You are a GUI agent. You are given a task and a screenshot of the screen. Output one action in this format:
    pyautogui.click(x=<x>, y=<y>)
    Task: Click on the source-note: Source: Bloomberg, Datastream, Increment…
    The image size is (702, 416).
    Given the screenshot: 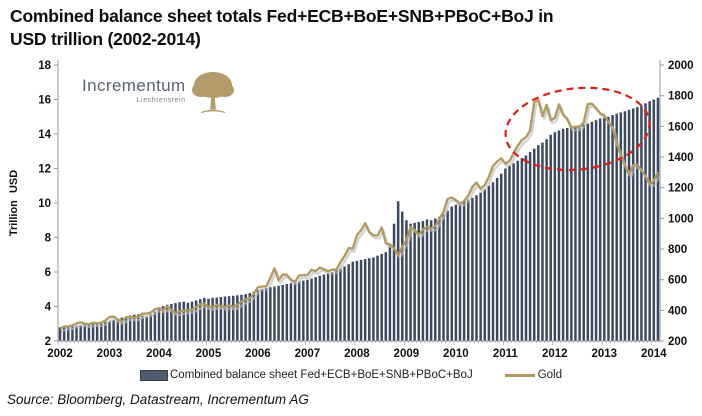 What is the action you would take?
    pyautogui.click(x=158, y=399)
    